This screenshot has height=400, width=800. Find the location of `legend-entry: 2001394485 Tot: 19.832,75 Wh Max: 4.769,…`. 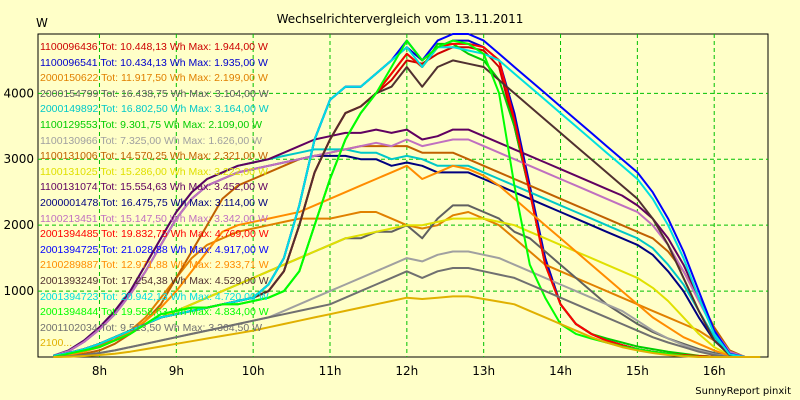

legend-entry: 2001394485 Tot: 19.832,75 Wh Max: 4.769,… is located at coordinates (154, 234).